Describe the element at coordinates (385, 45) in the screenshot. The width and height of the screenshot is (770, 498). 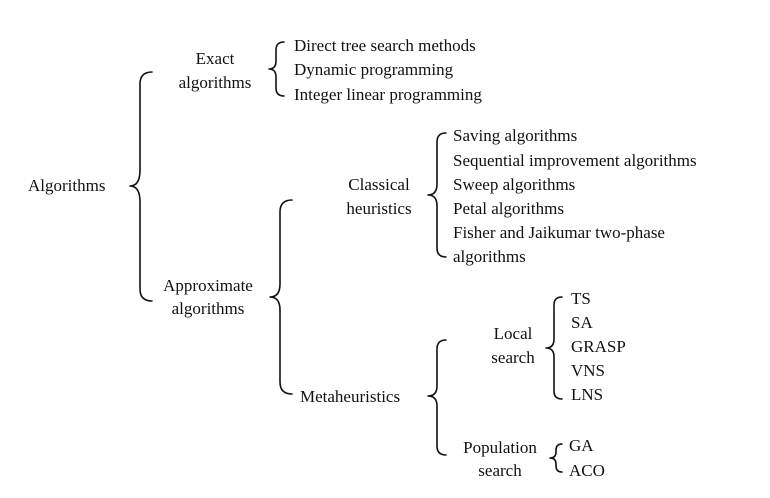
I see `exact-item: Direct tree search methods` at that location.